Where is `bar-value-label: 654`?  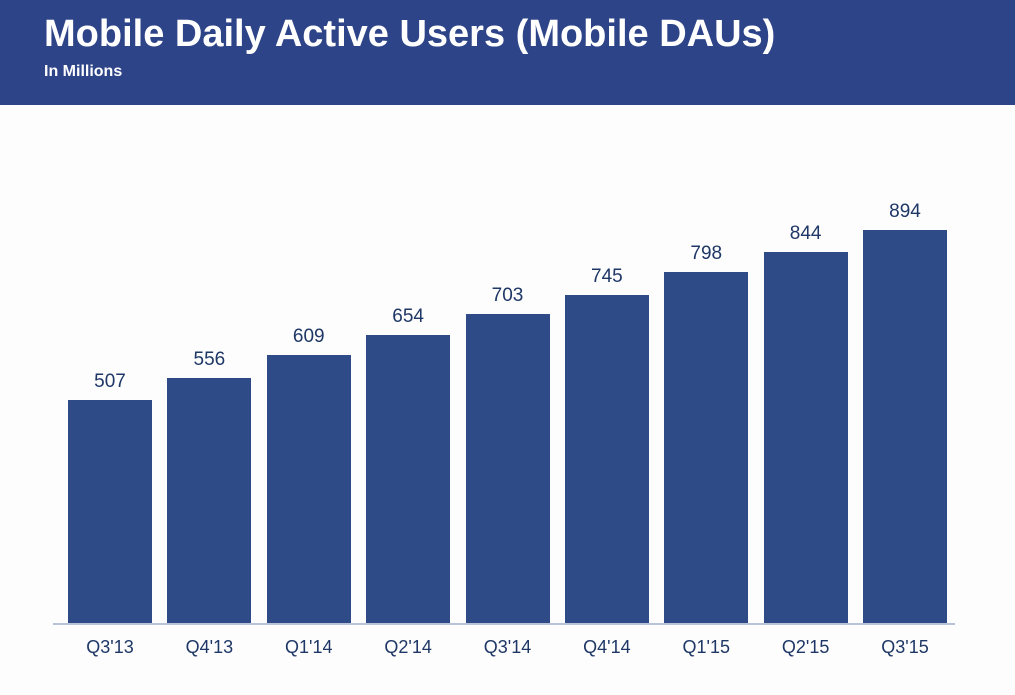
bar-value-label: 654 is located at coordinates (408, 316).